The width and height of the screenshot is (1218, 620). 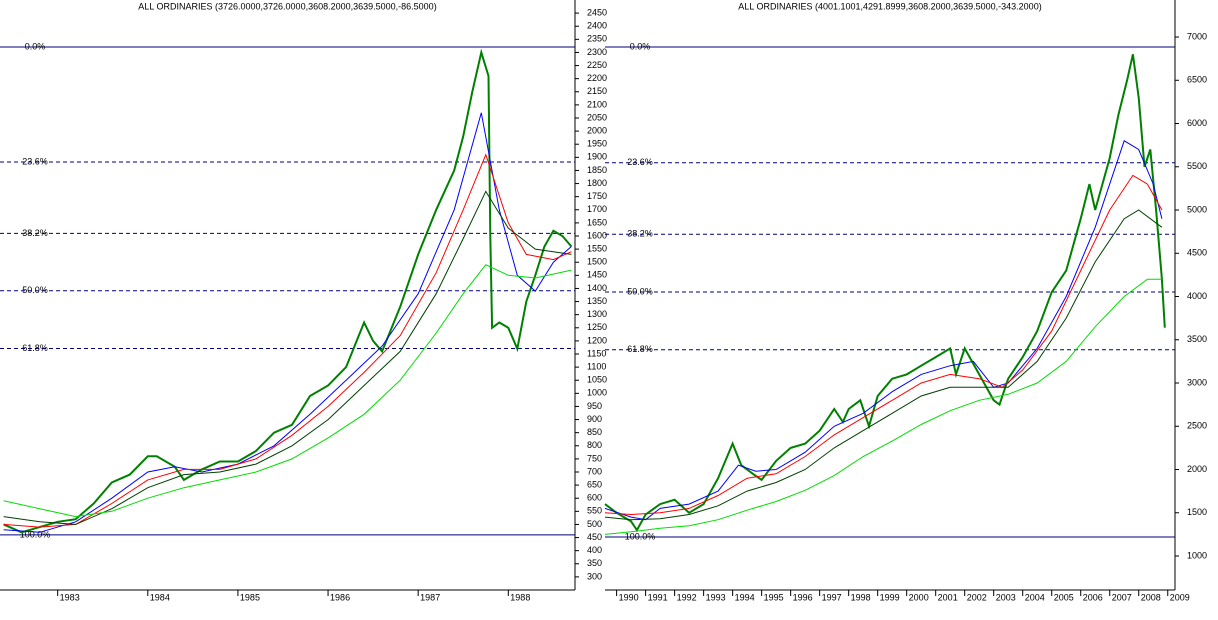 I want to click on y-tick-label: 1400, so click(x=597, y=288).